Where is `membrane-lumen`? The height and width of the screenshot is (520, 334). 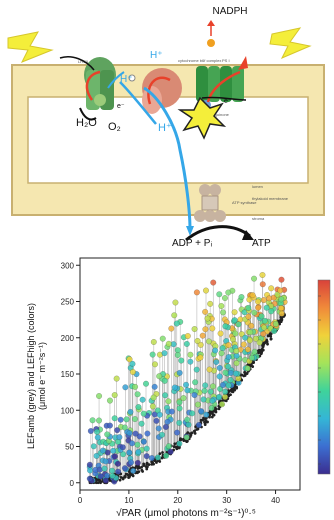 membrane-lumen is located at coordinates (168, 140).